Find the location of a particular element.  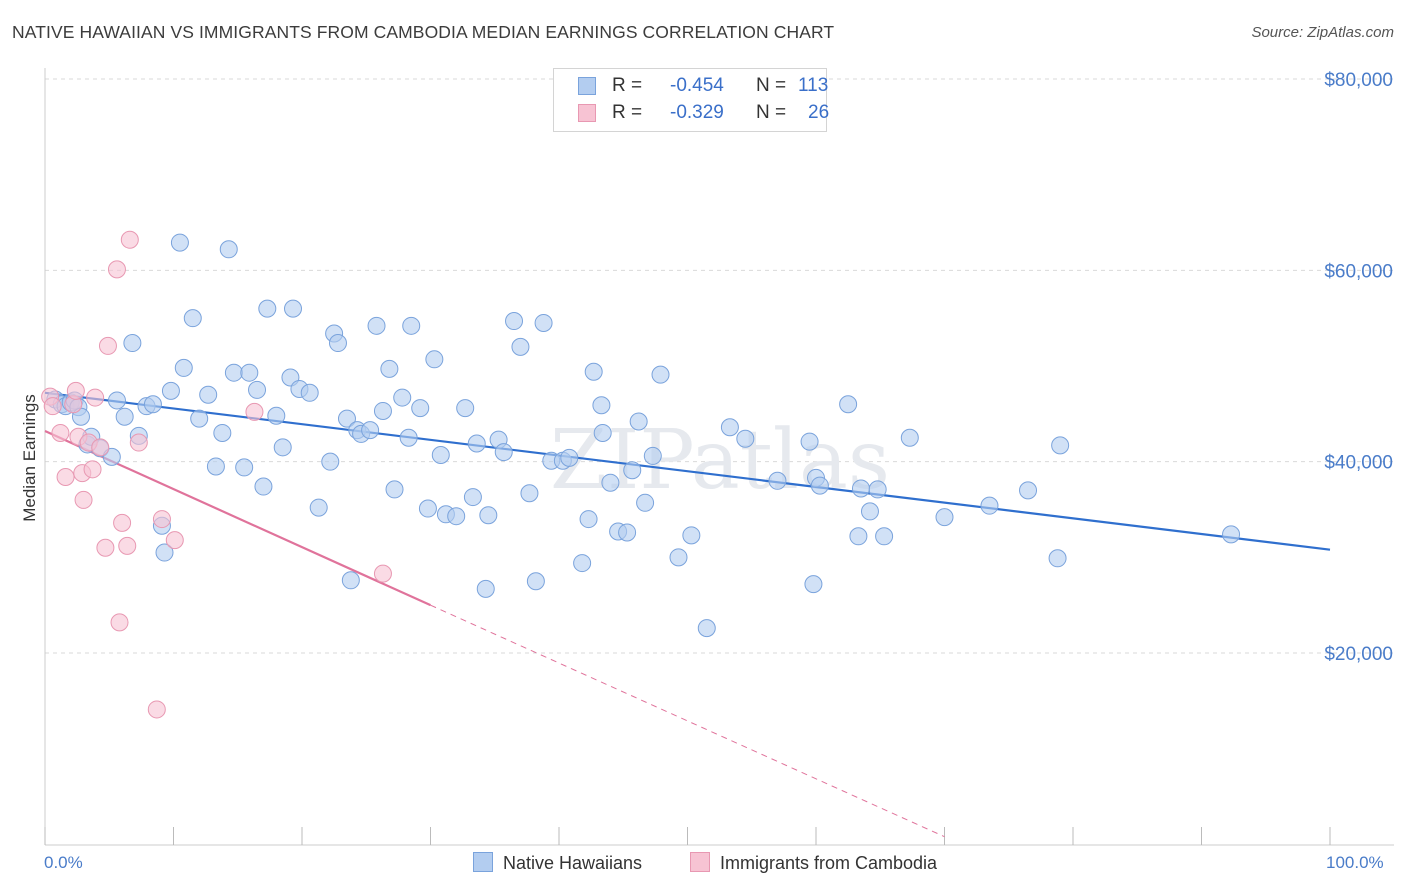

trend-line-cambodia-extension is located at coordinates (687, 721).